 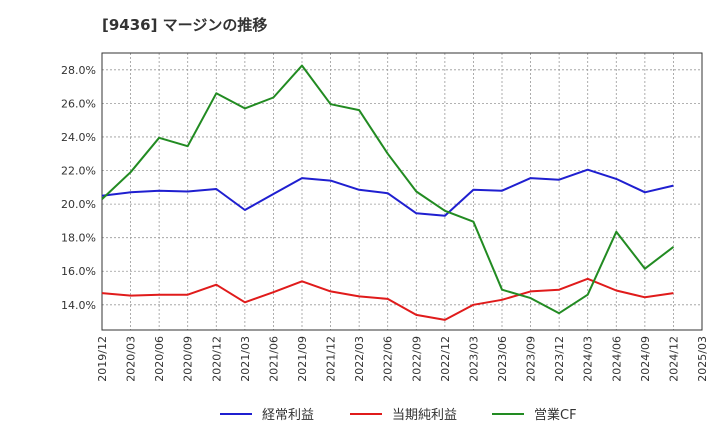 What do you see at coordinates (502, 359) in the screenshot?
I see `x-tick-label: 2023/06` at bounding box center [502, 359].